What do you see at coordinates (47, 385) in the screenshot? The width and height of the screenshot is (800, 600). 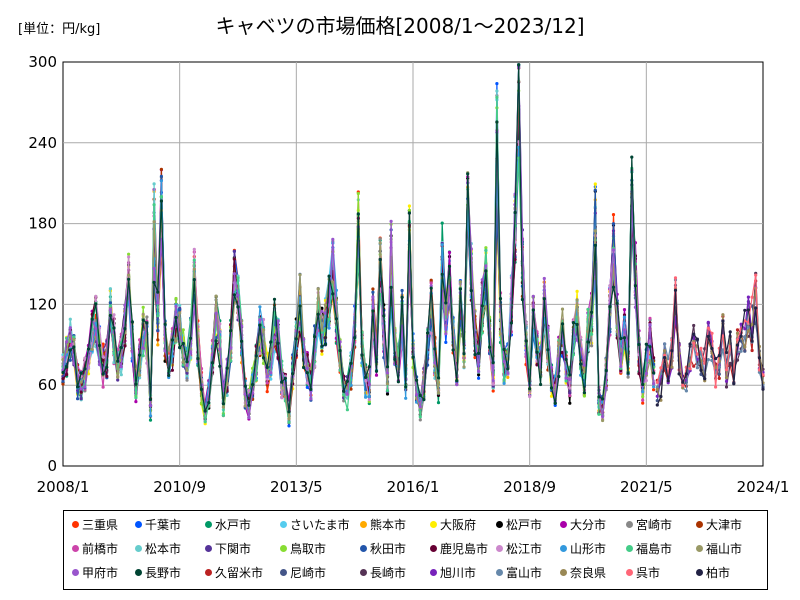 I see `y-tick-label: 60` at bounding box center [47, 385].